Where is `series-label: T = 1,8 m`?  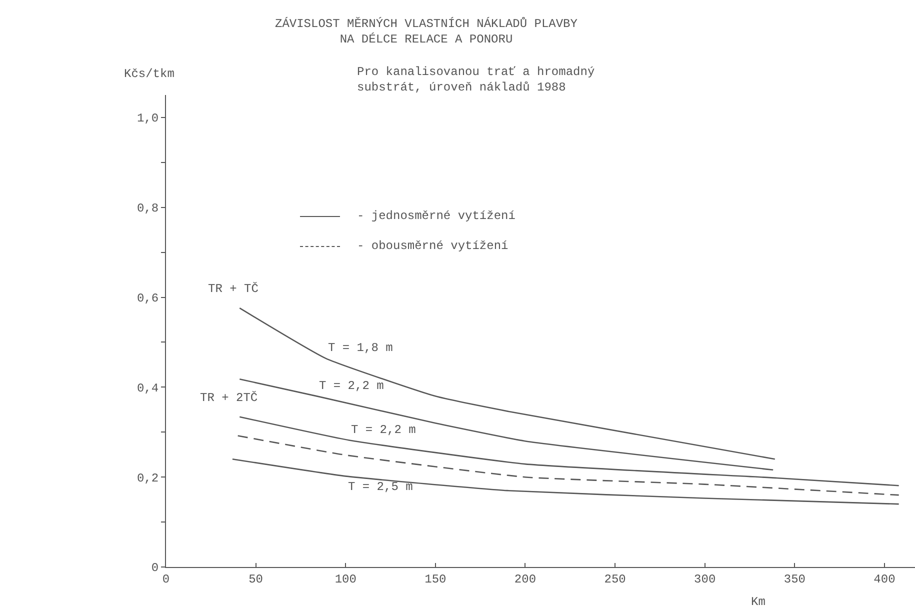
series-label: T = 1,8 m is located at coordinates (360, 348).